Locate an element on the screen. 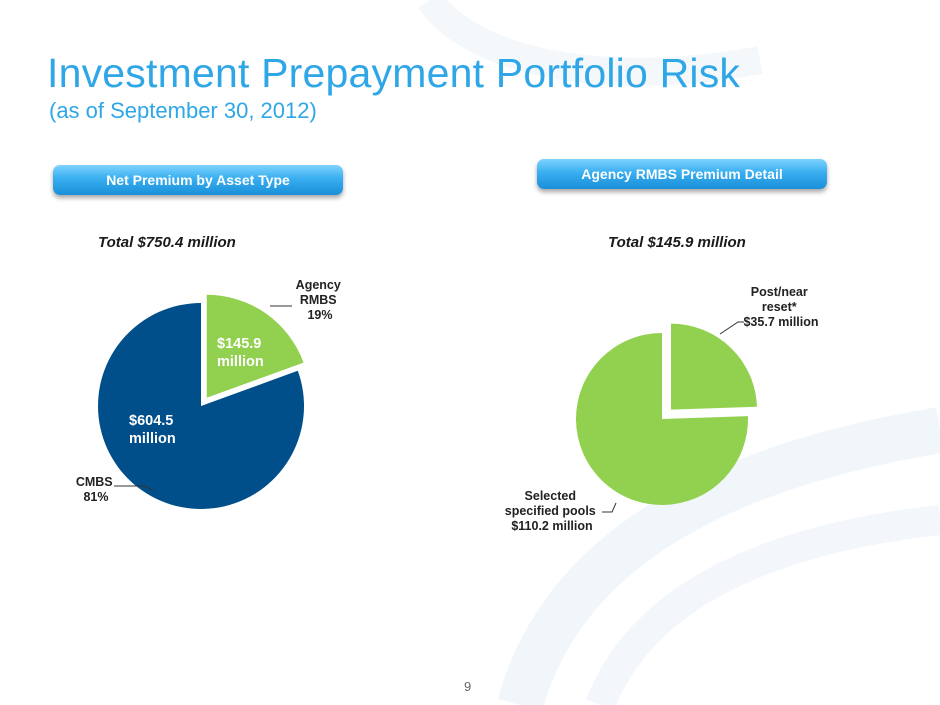 This screenshot has width=940, height=705. pie-slice-agency-rmbs is located at coordinates (255, 346).